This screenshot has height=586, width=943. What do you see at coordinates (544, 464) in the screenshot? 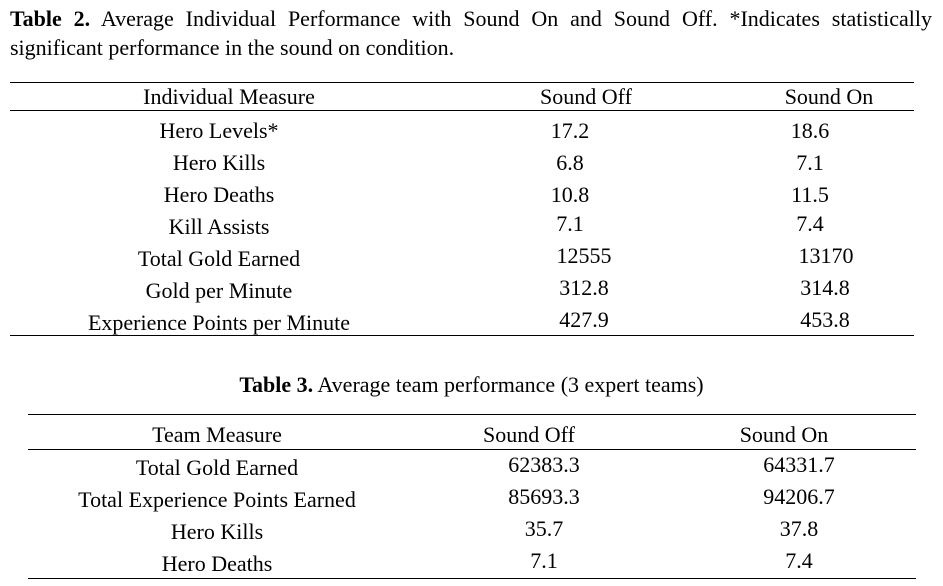
I see `table3-row-sound-off: 62383.3` at bounding box center [544, 464].